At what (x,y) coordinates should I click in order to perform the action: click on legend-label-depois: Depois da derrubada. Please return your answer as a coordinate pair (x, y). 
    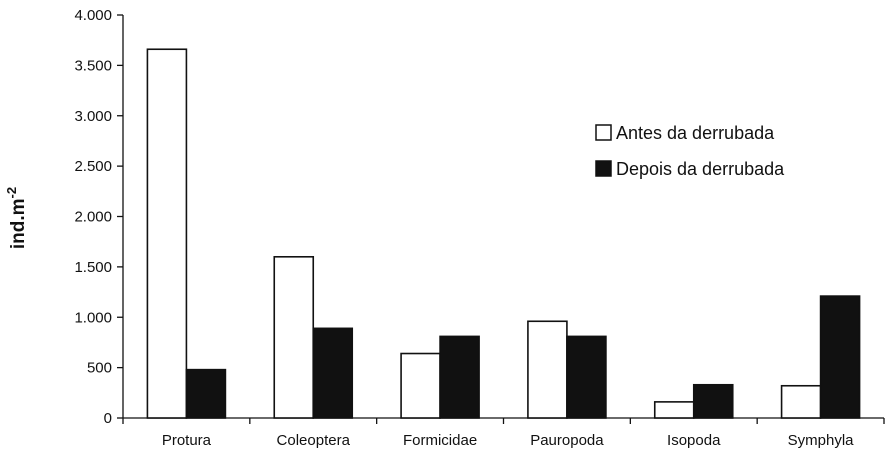
    Looking at the image, I should click on (700, 169).